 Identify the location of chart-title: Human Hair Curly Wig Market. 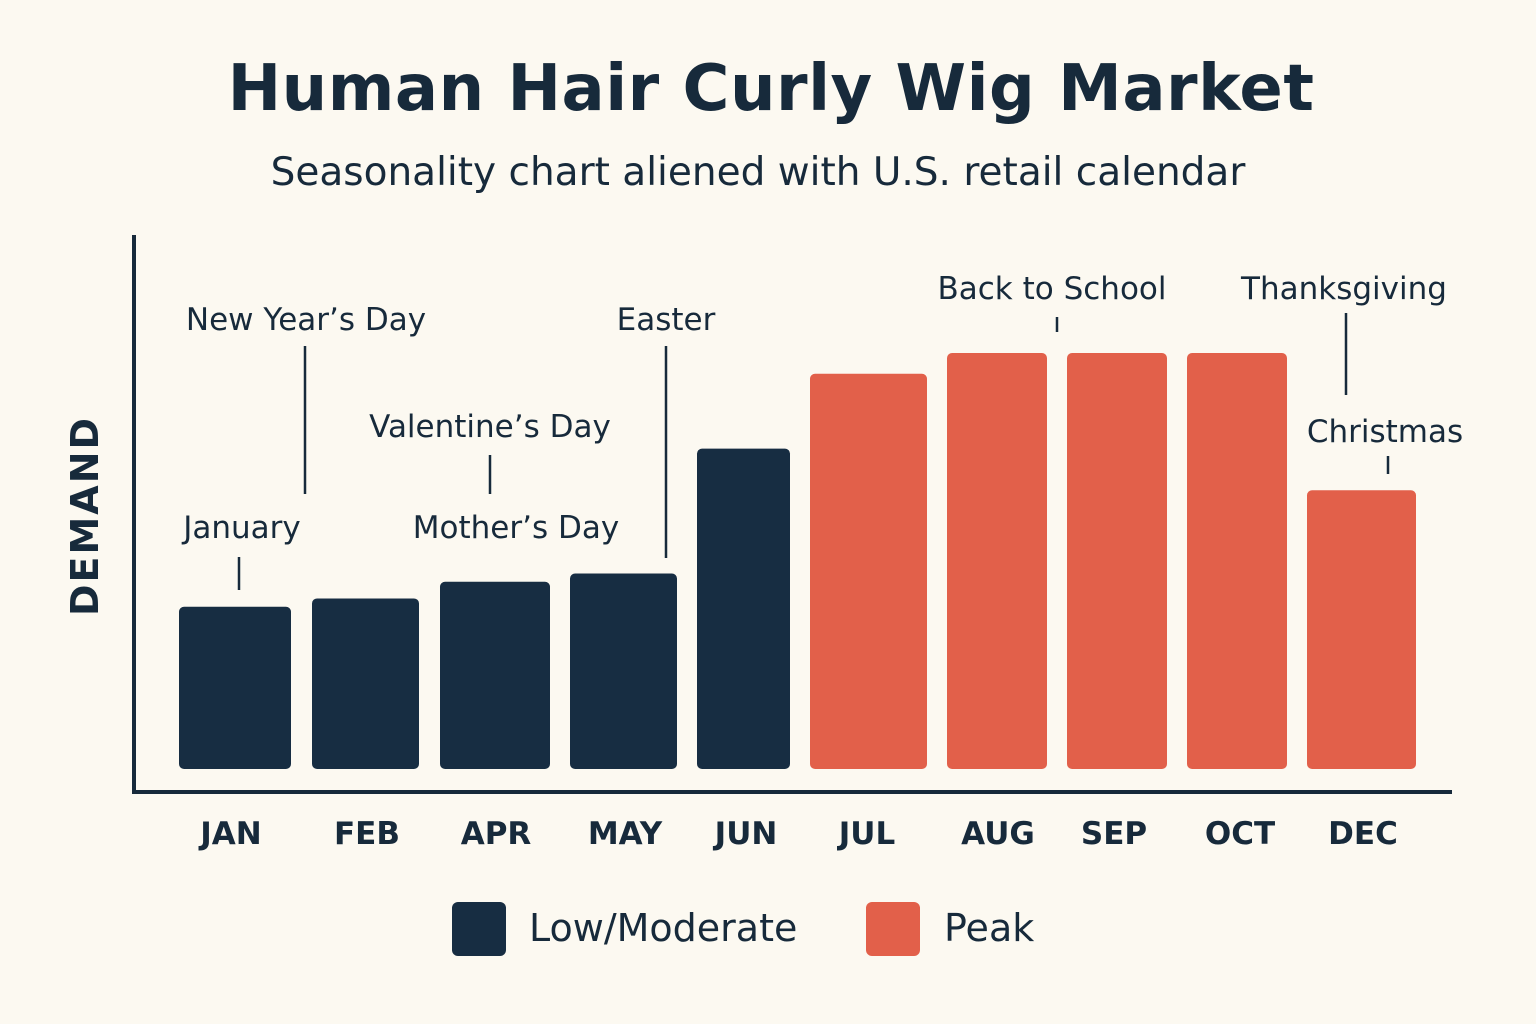
(771, 89).